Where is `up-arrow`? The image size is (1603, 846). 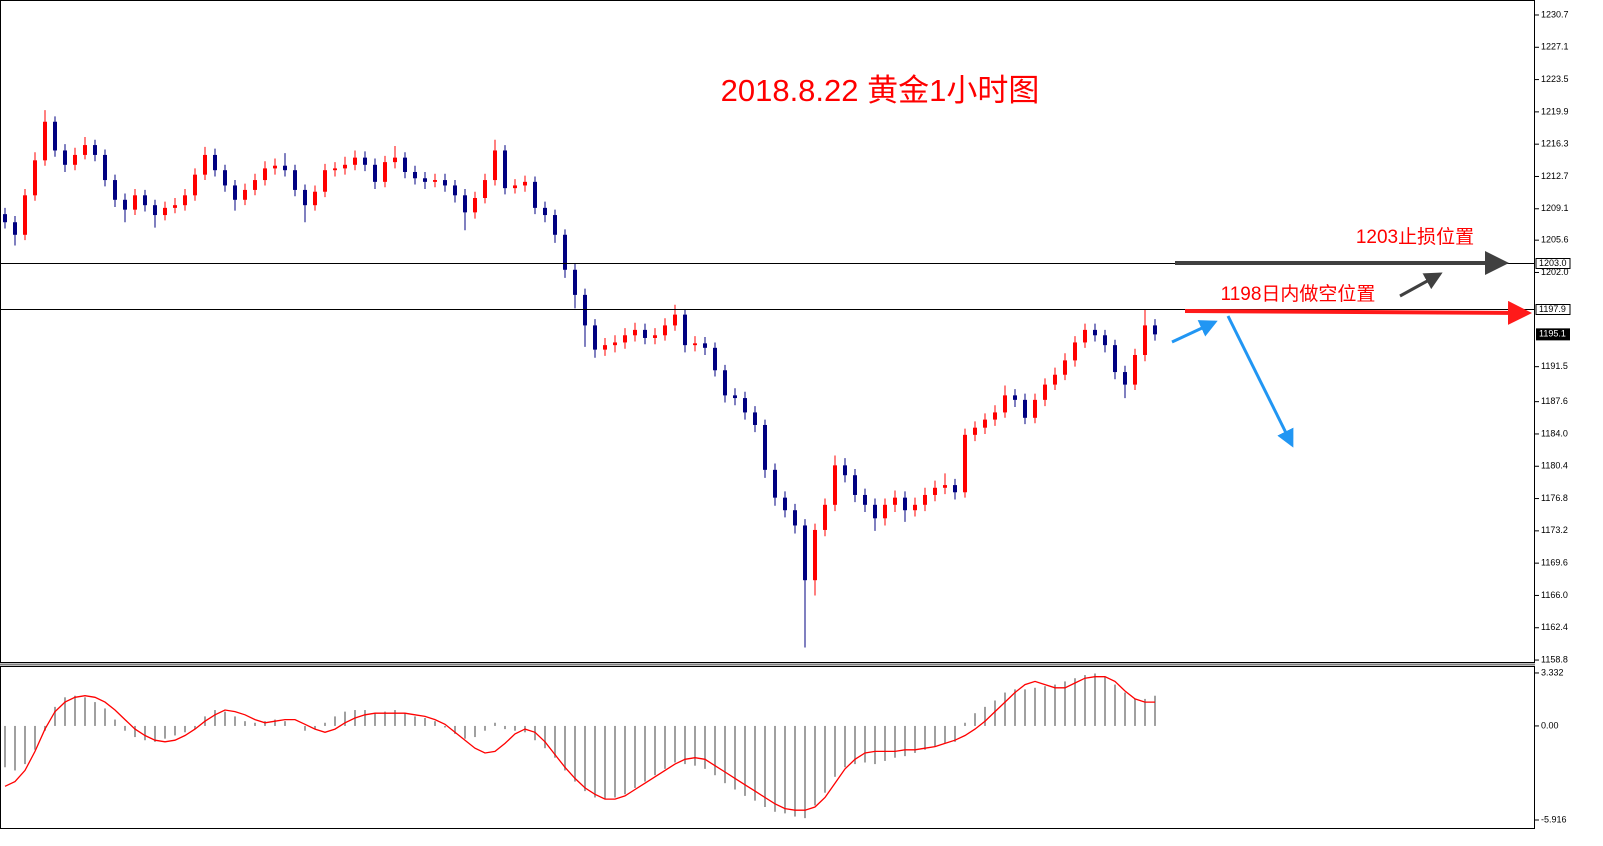 up-arrow is located at coordinates (1194, 332).